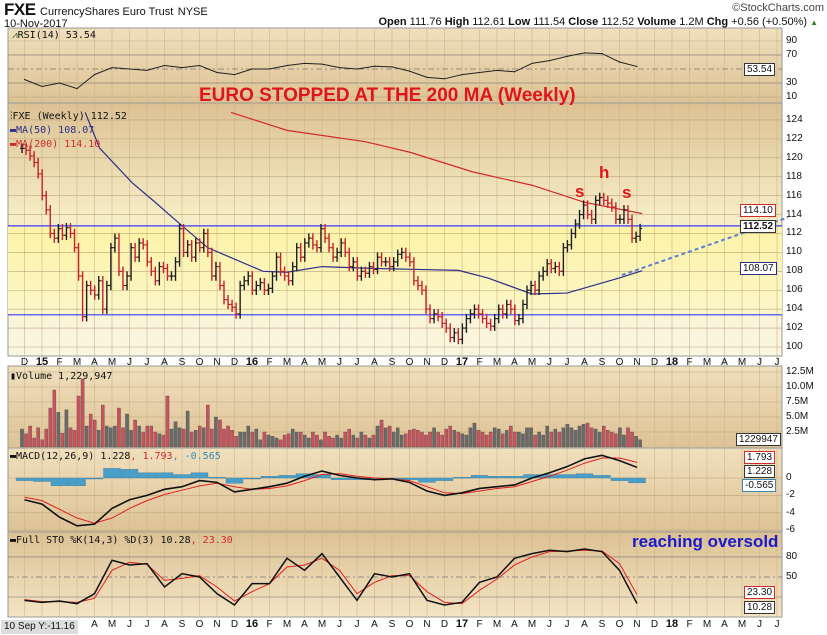  I want to click on rsi-label: ⩘RSI(14) 53.54, so click(54, 36).